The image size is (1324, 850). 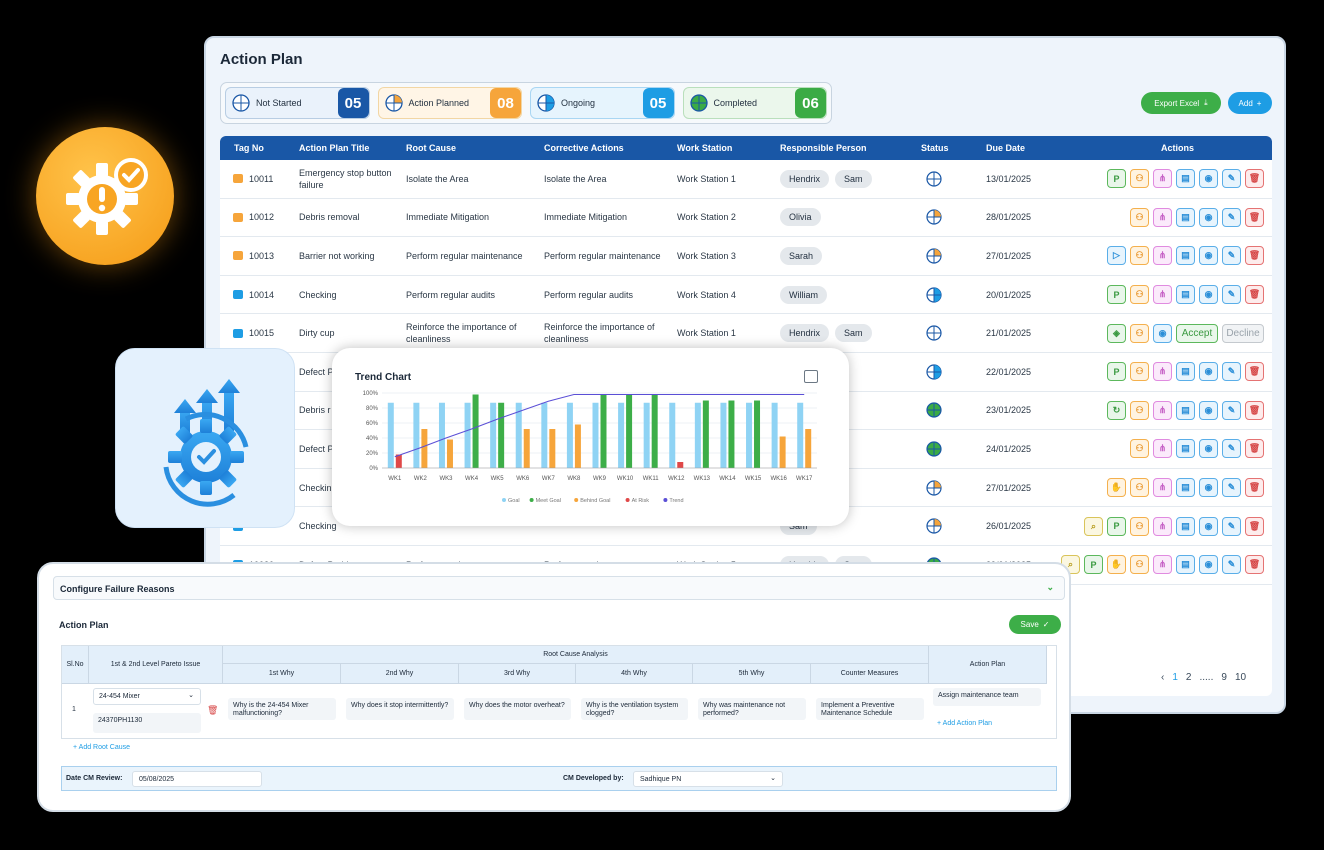 What do you see at coordinates (1116, 333) in the screenshot?
I see `tag-approve-icon: ◈` at bounding box center [1116, 333].